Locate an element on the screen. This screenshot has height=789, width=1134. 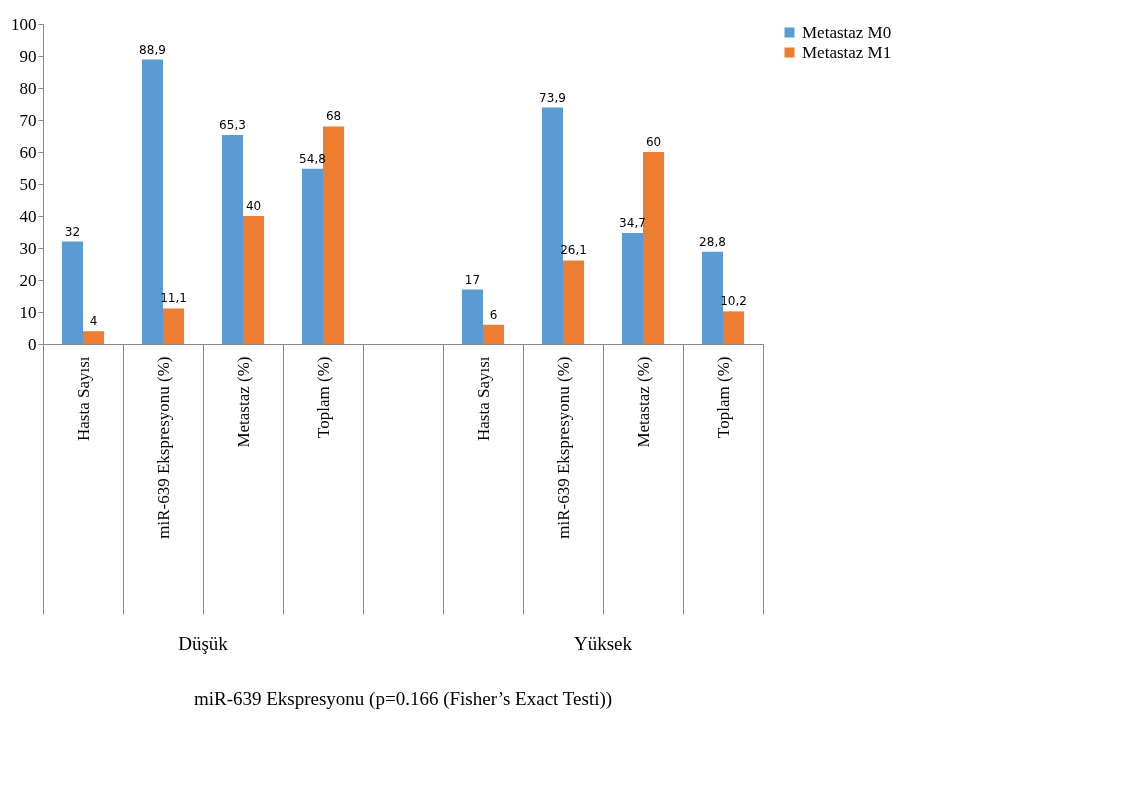
y-tick-label: 0 is located at coordinates (32, 344).